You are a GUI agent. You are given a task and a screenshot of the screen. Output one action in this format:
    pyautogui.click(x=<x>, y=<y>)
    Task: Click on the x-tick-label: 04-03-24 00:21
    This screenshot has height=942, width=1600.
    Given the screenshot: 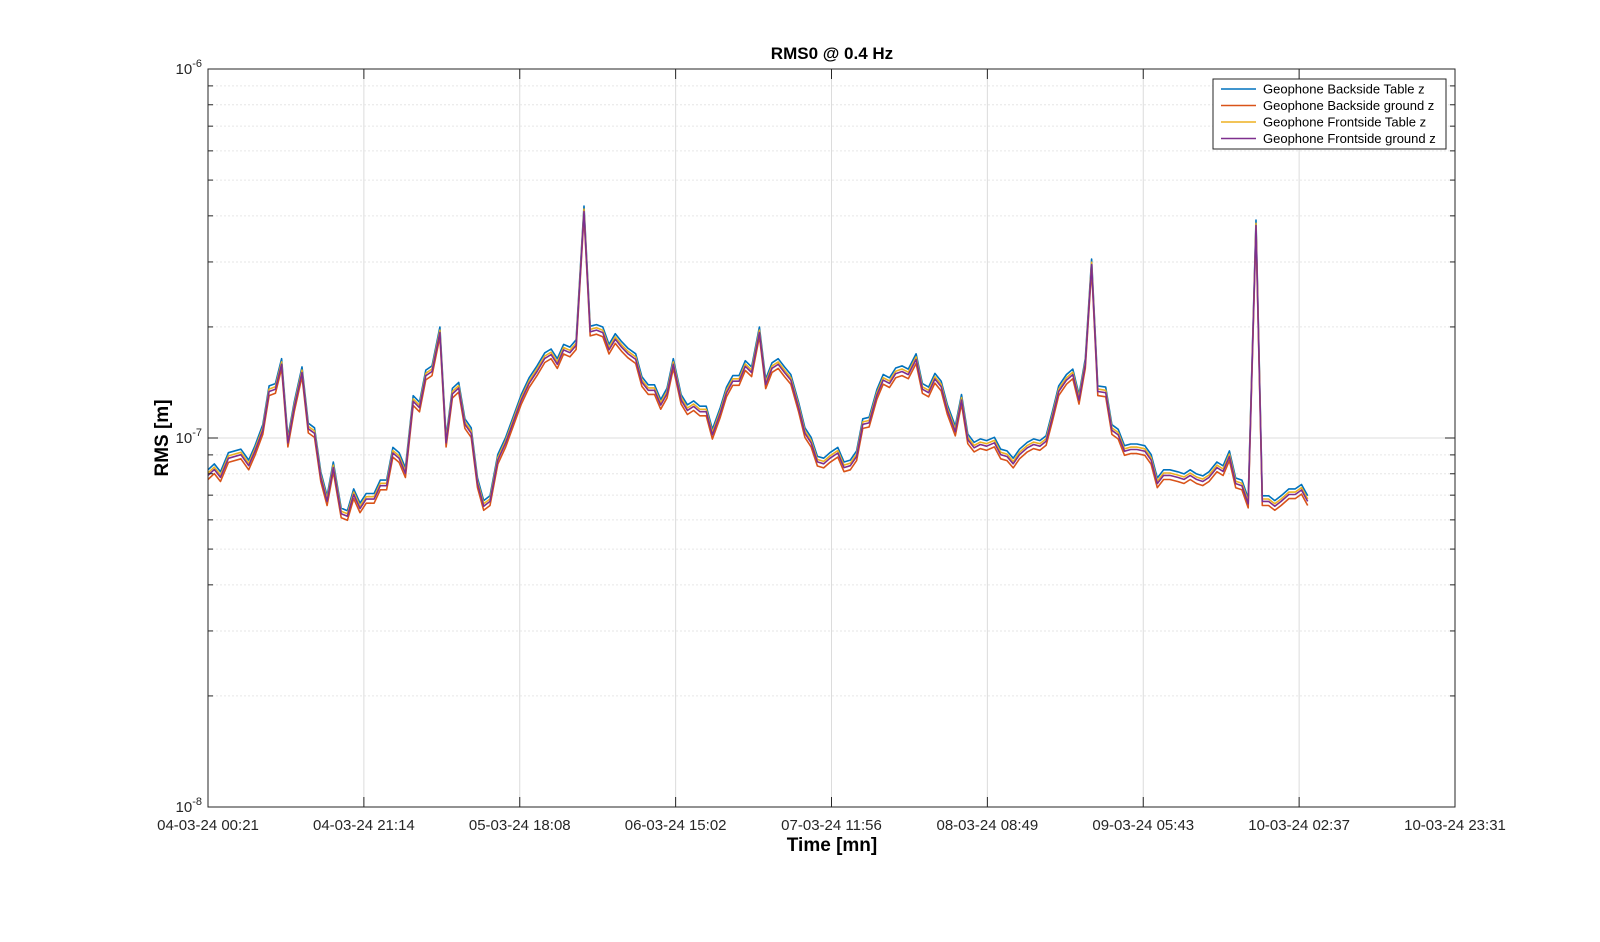 What is the action you would take?
    pyautogui.click(x=208, y=825)
    